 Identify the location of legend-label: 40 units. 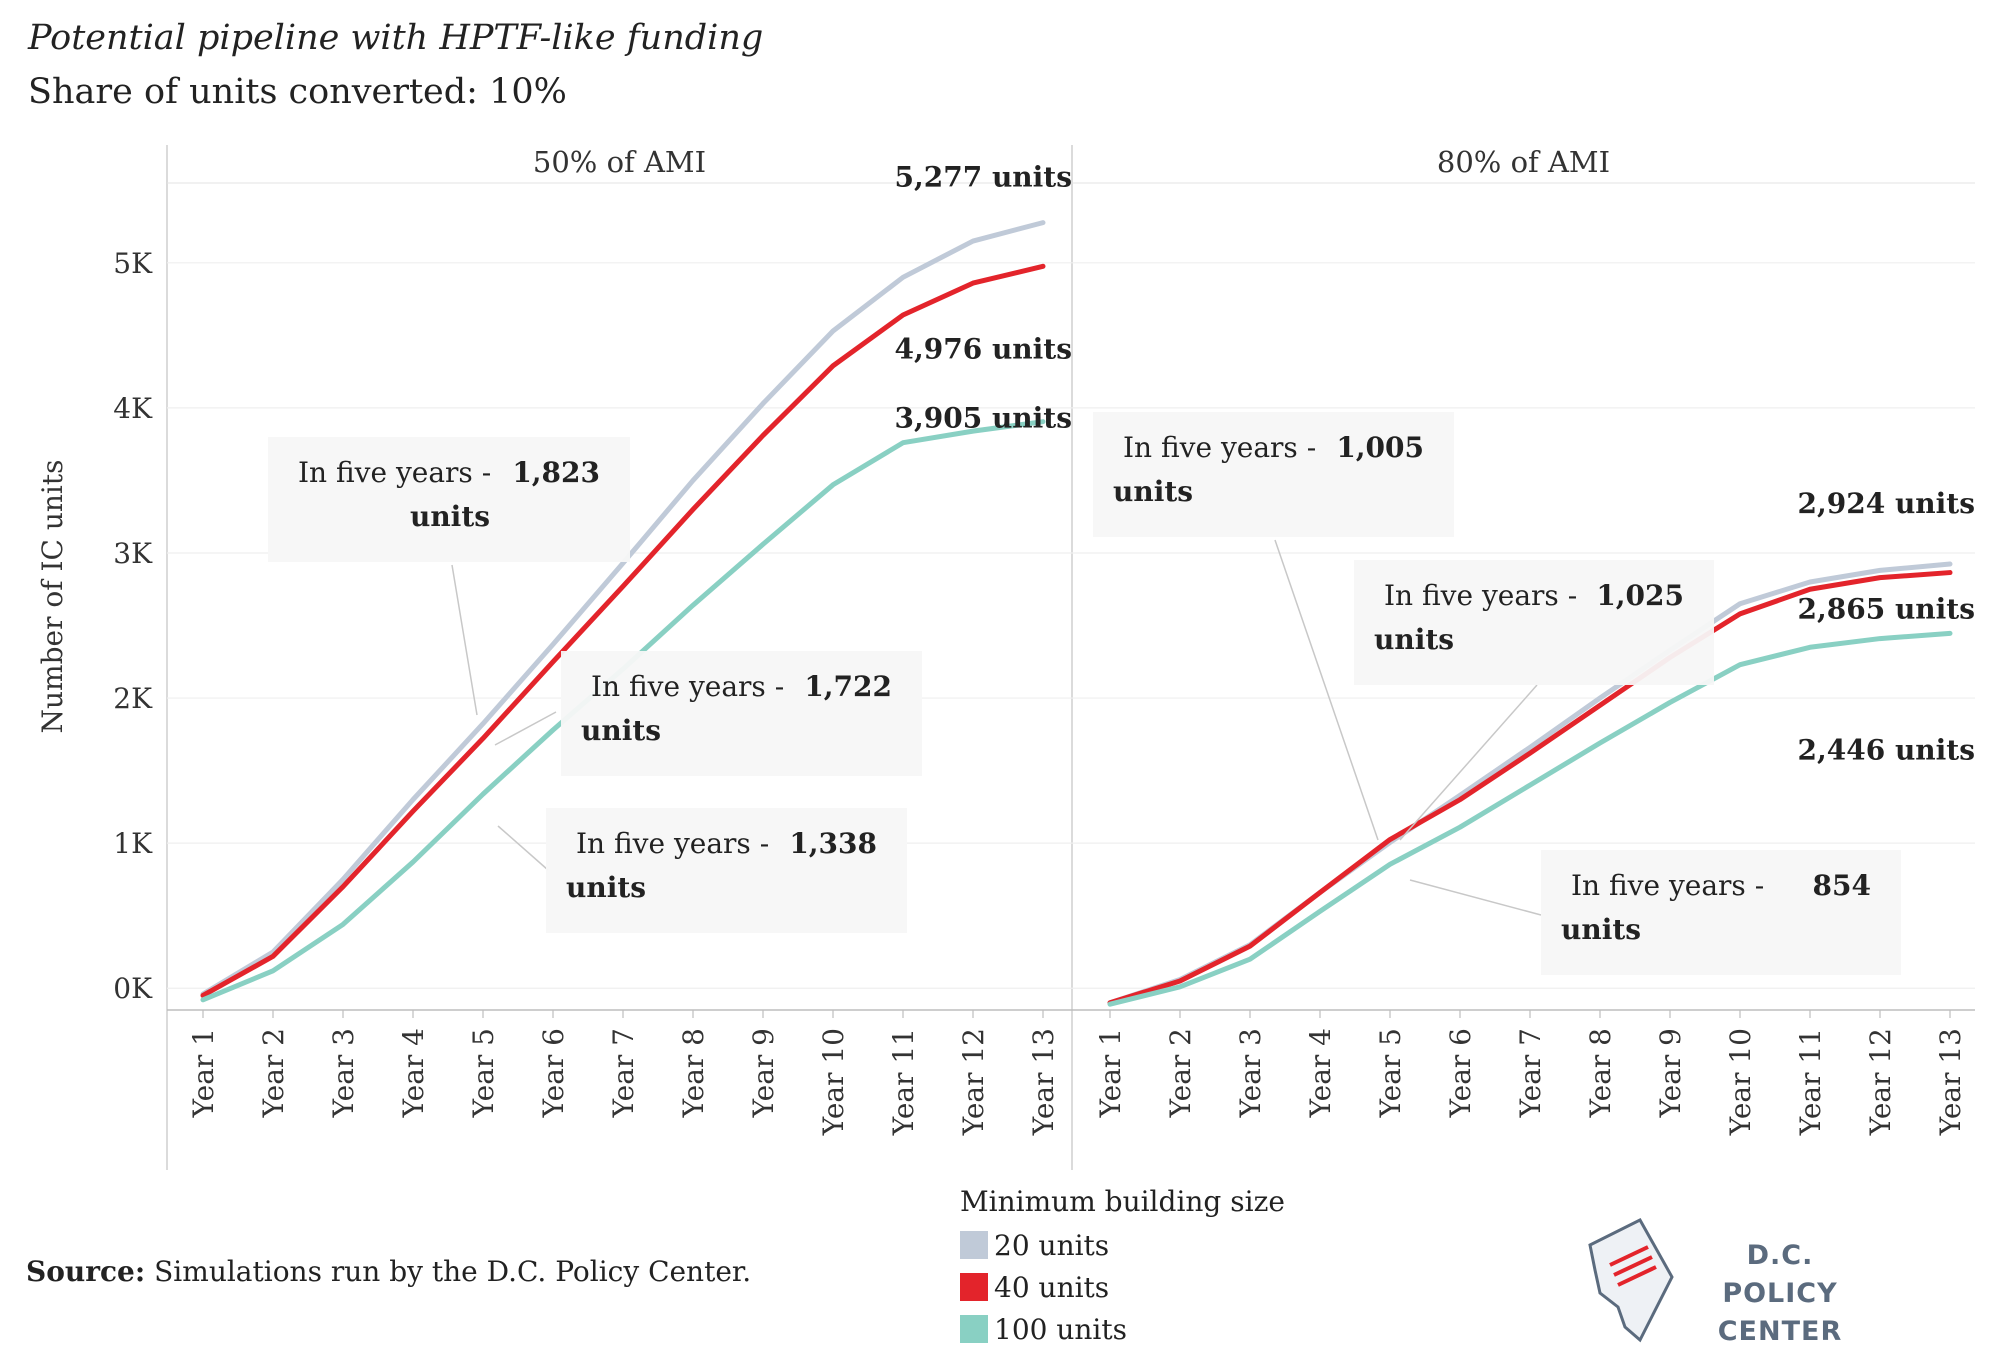
(1052, 1287).